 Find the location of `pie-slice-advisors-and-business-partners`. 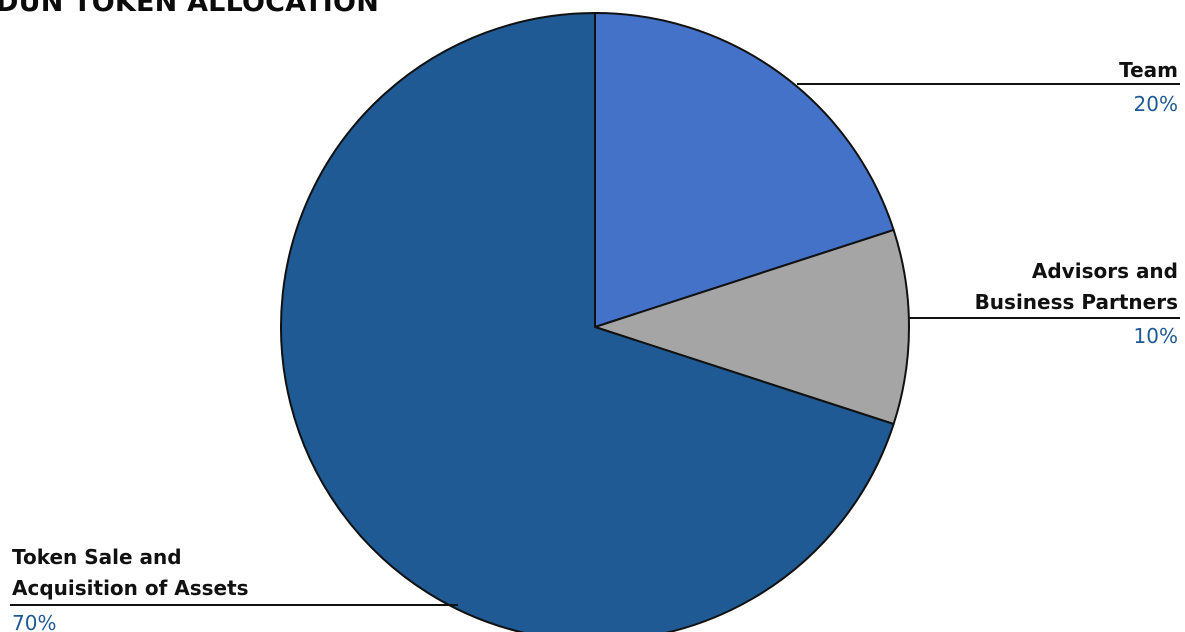

pie-slice-advisors-and-business-partners is located at coordinates (752, 327).